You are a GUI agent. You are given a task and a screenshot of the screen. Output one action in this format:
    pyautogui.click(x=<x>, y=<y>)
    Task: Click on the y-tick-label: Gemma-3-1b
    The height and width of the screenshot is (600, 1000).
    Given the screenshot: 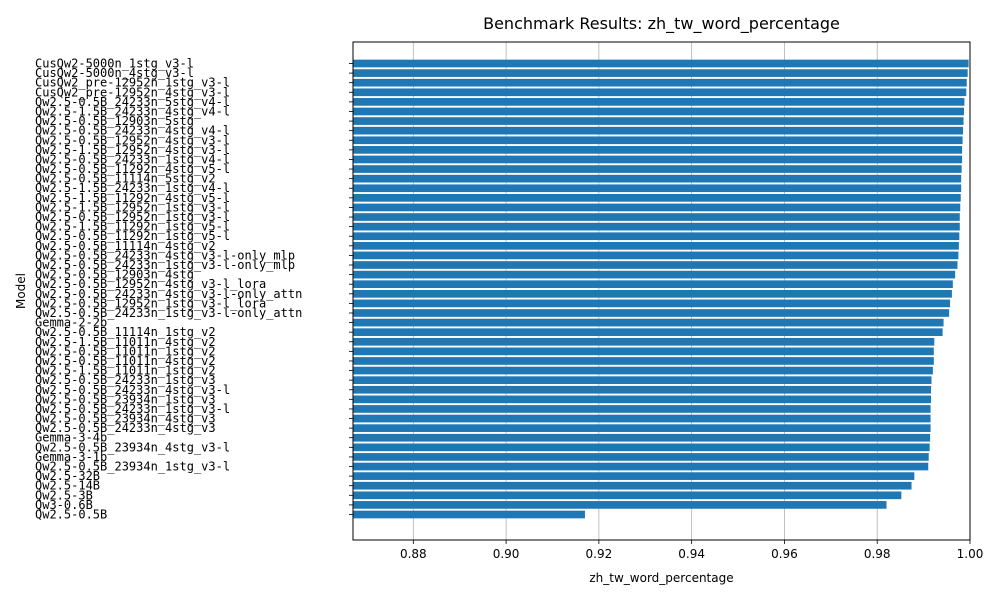 What is the action you would take?
    pyautogui.click(x=71, y=457)
    